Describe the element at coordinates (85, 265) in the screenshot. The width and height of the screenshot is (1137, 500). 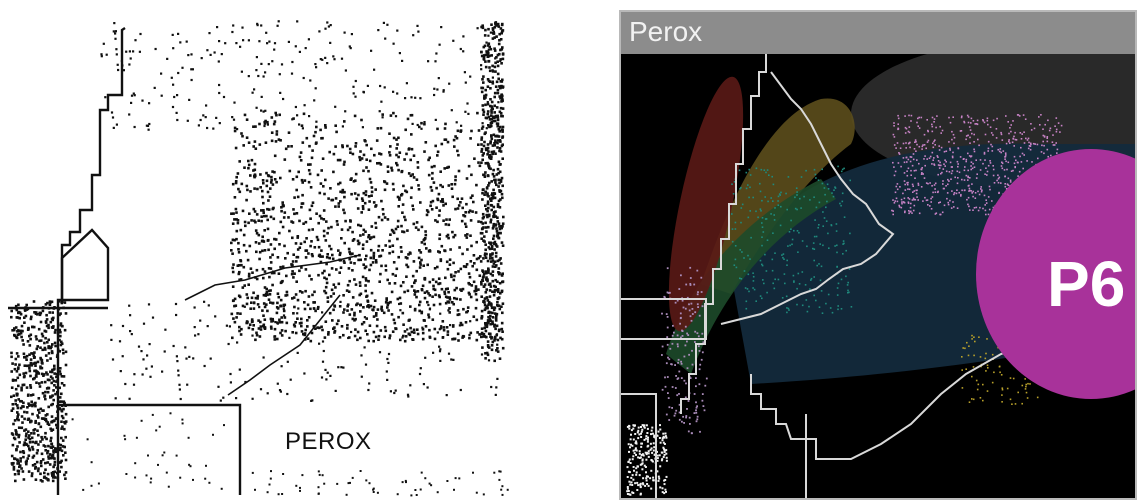
I see `left-gate-triangle` at that location.